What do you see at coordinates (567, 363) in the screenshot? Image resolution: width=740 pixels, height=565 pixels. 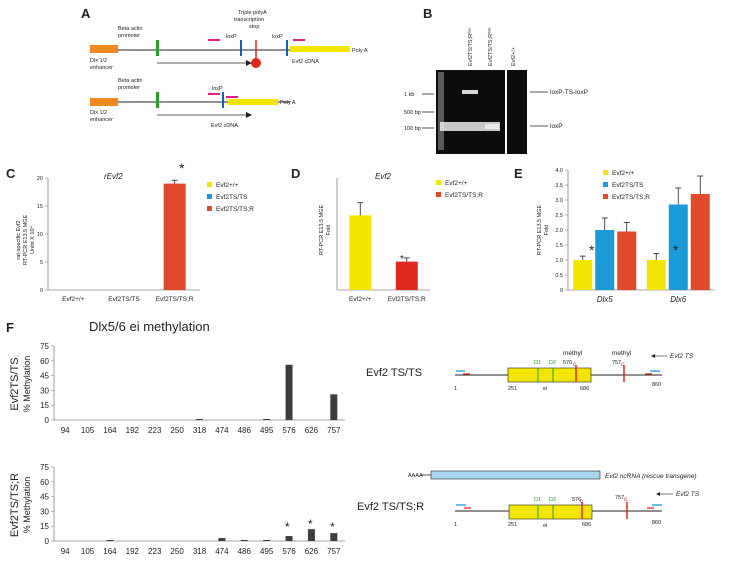 I see `pos-576-label-1: 576` at bounding box center [567, 363].